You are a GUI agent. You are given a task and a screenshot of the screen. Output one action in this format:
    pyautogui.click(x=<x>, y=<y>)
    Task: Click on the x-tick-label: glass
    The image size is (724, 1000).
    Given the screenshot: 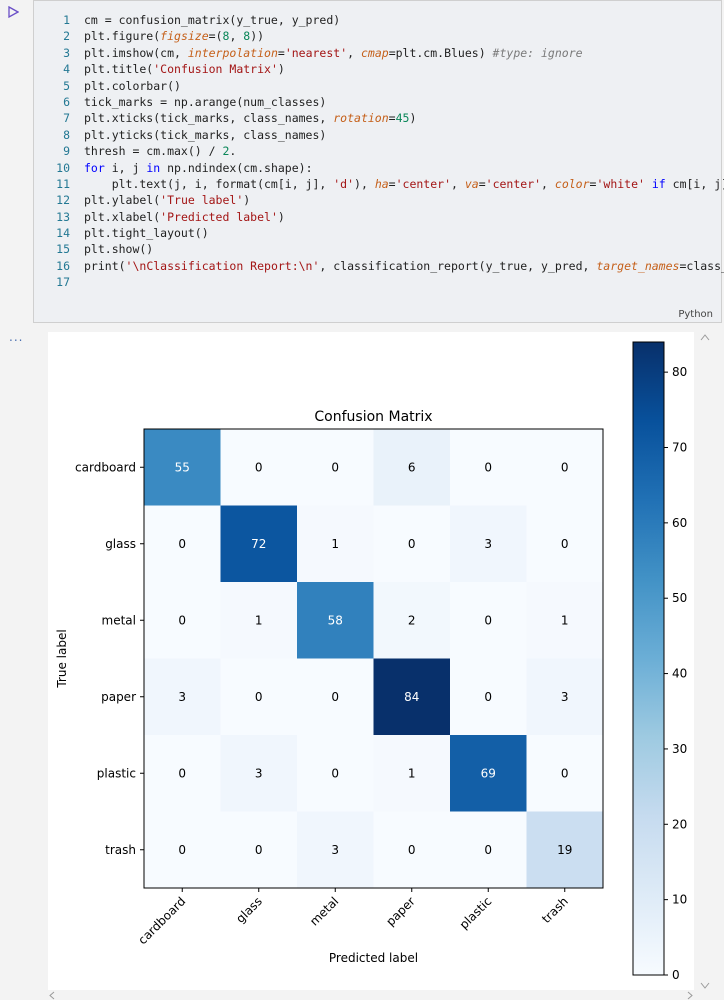 What is the action you would take?
    pyautogui.click(x=249, y=910)
    